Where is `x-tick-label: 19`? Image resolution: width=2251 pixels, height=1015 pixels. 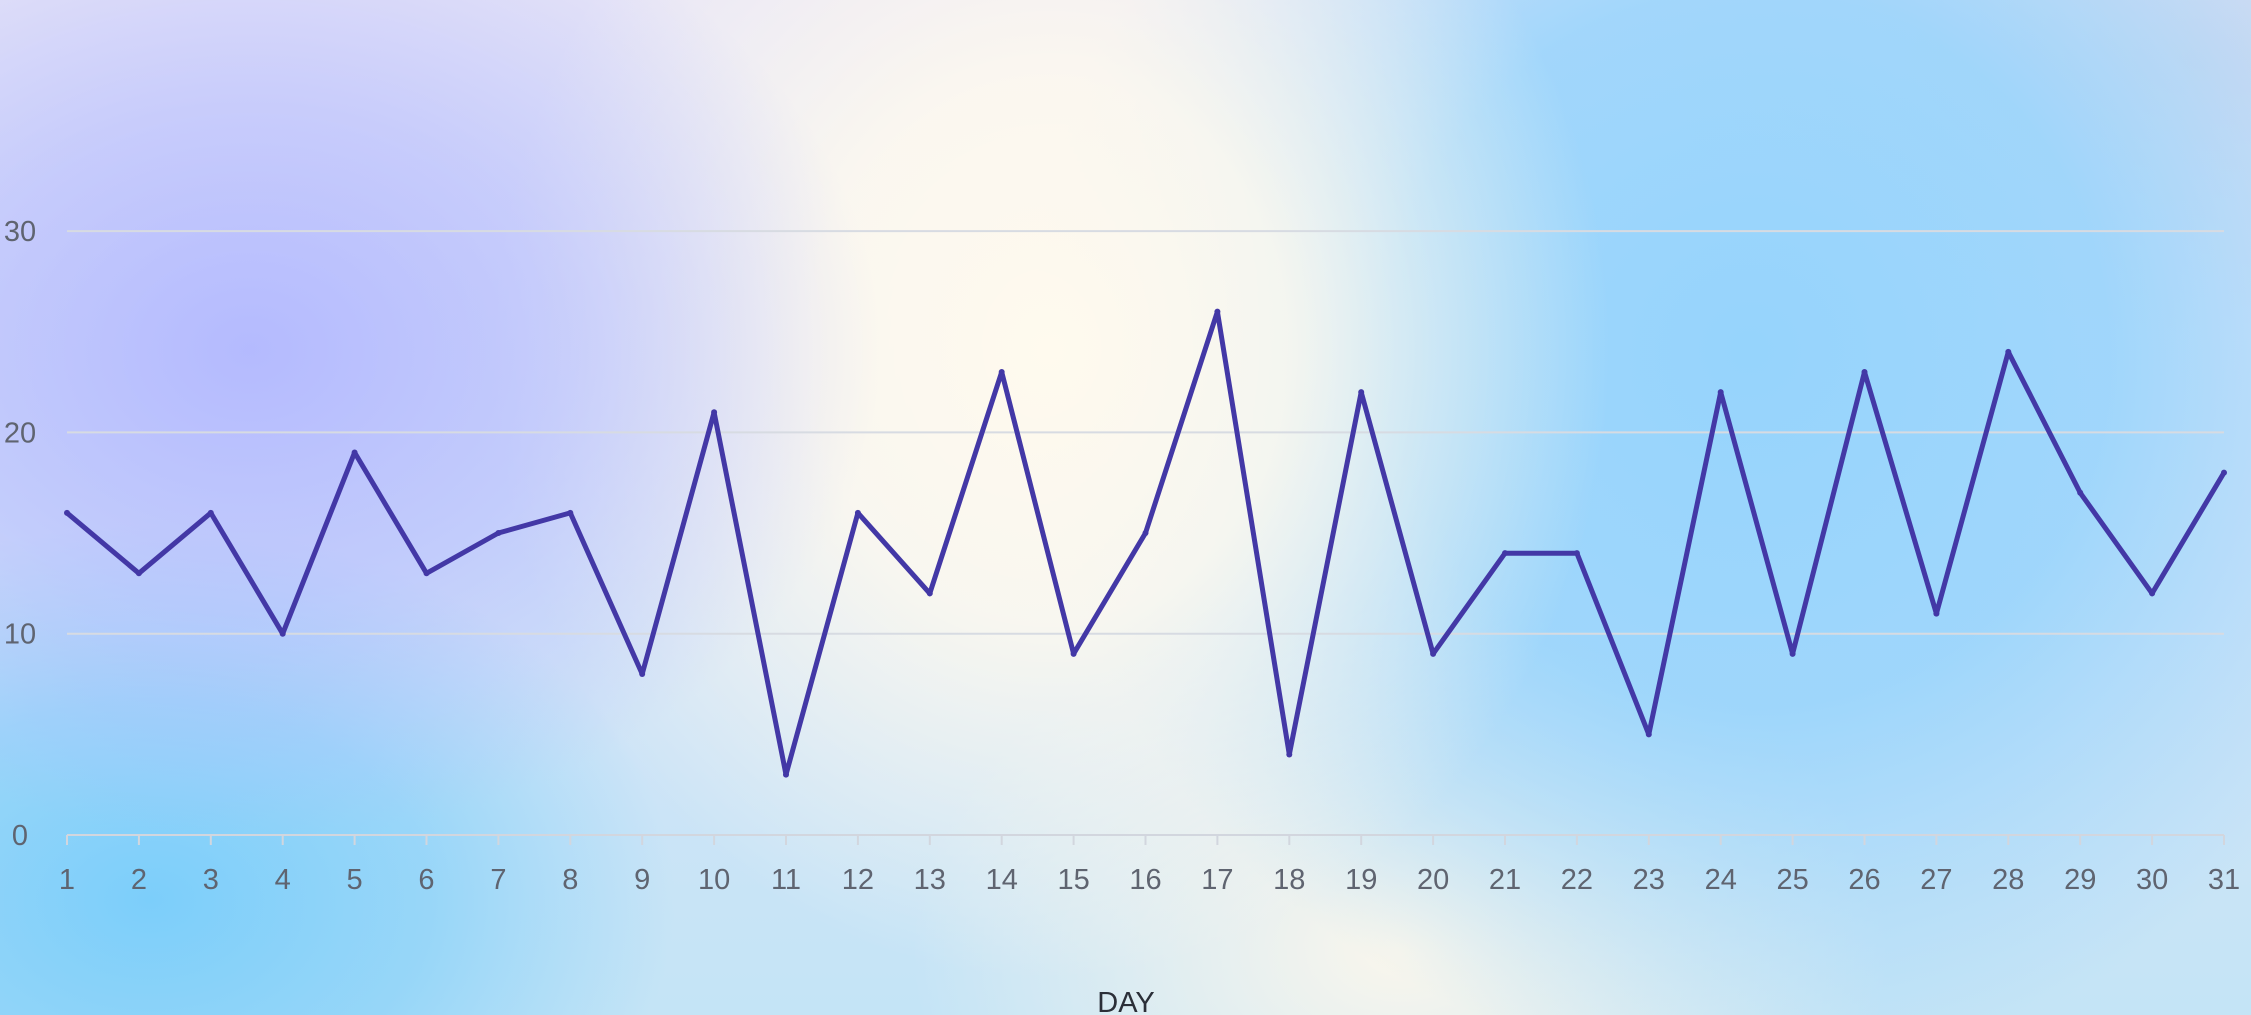
x-tick-label: 19 is located at coordinates (1361, 880).